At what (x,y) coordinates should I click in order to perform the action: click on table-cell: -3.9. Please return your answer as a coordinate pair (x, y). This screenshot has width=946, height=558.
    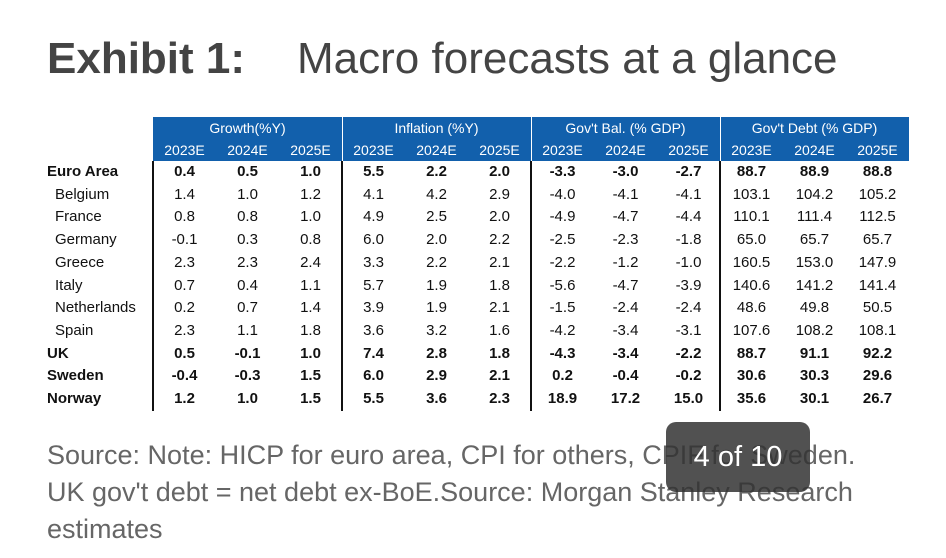
    Looking at the image, I should click on (688, 285).